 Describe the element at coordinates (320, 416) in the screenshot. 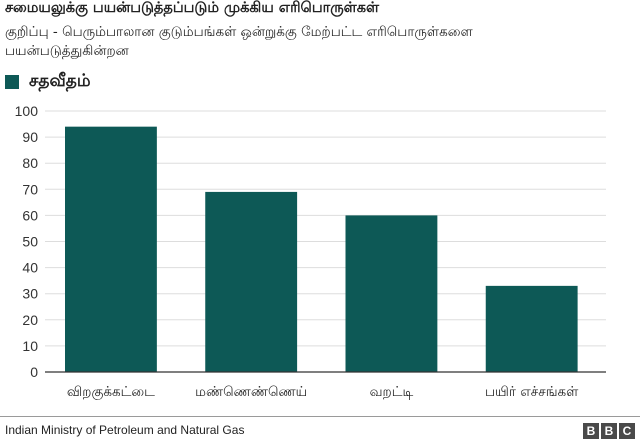

I see `footer-divider` at that location.